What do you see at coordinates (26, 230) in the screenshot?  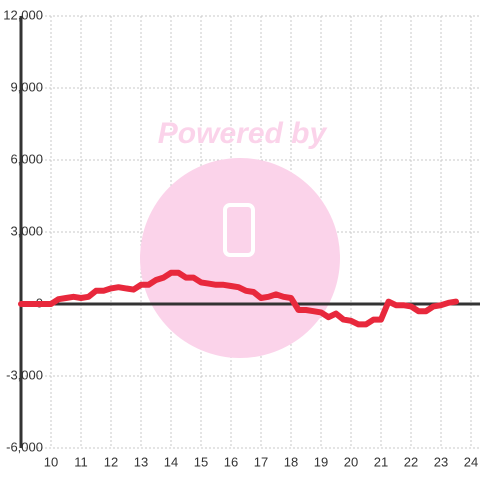 I see `y-tick-label: 3,000` at bounding box center [26, 230].